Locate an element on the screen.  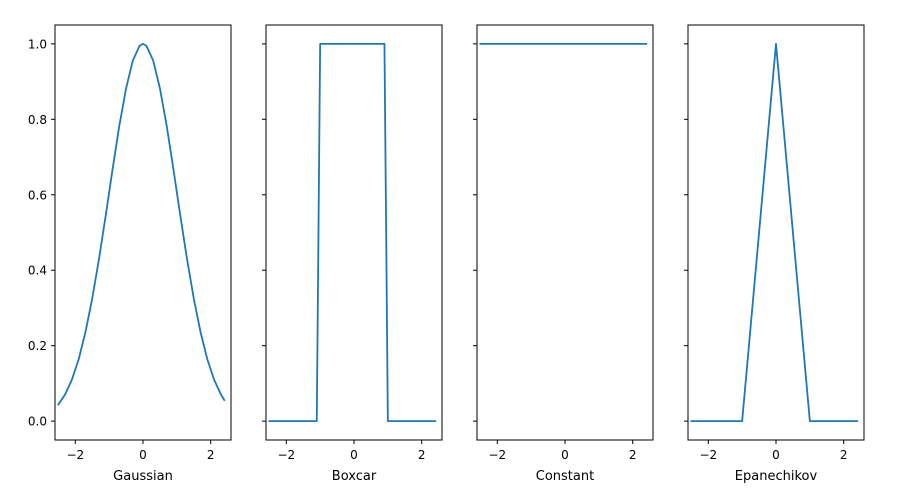
x-axis-label: Epanechikov is located at coordinates (776, 476).